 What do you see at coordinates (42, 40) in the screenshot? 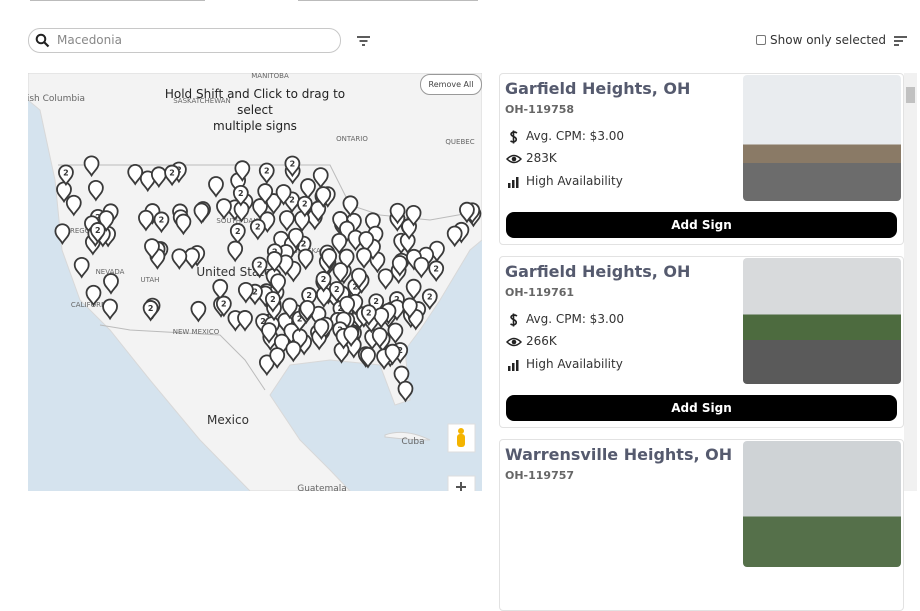
I see `search-icon` at bounding box center [42, 40].